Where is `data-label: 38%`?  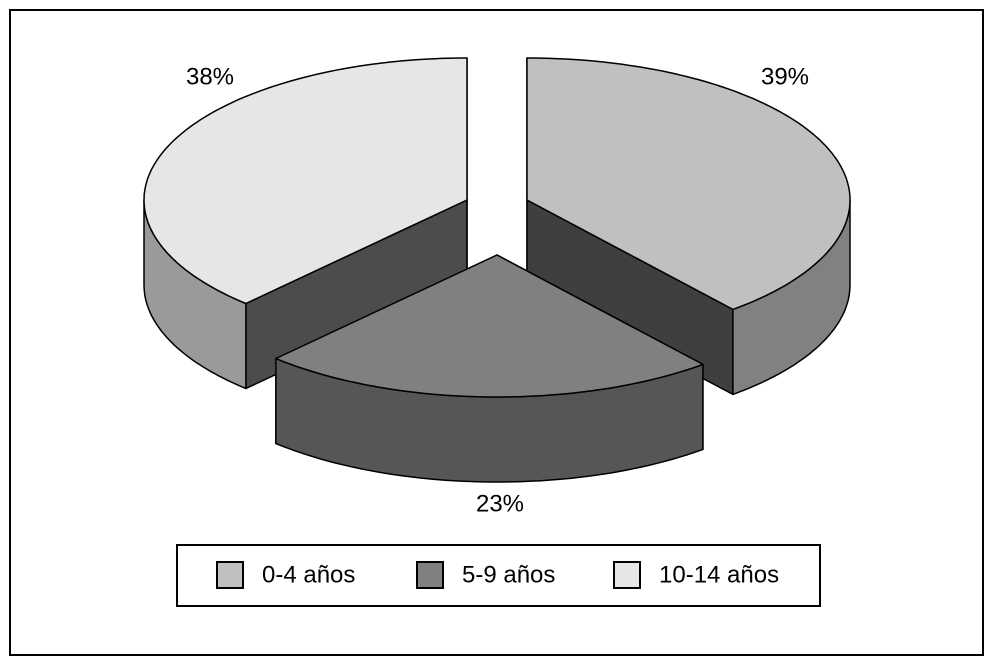
data-label: 38% is located at coordinates (210, 76).